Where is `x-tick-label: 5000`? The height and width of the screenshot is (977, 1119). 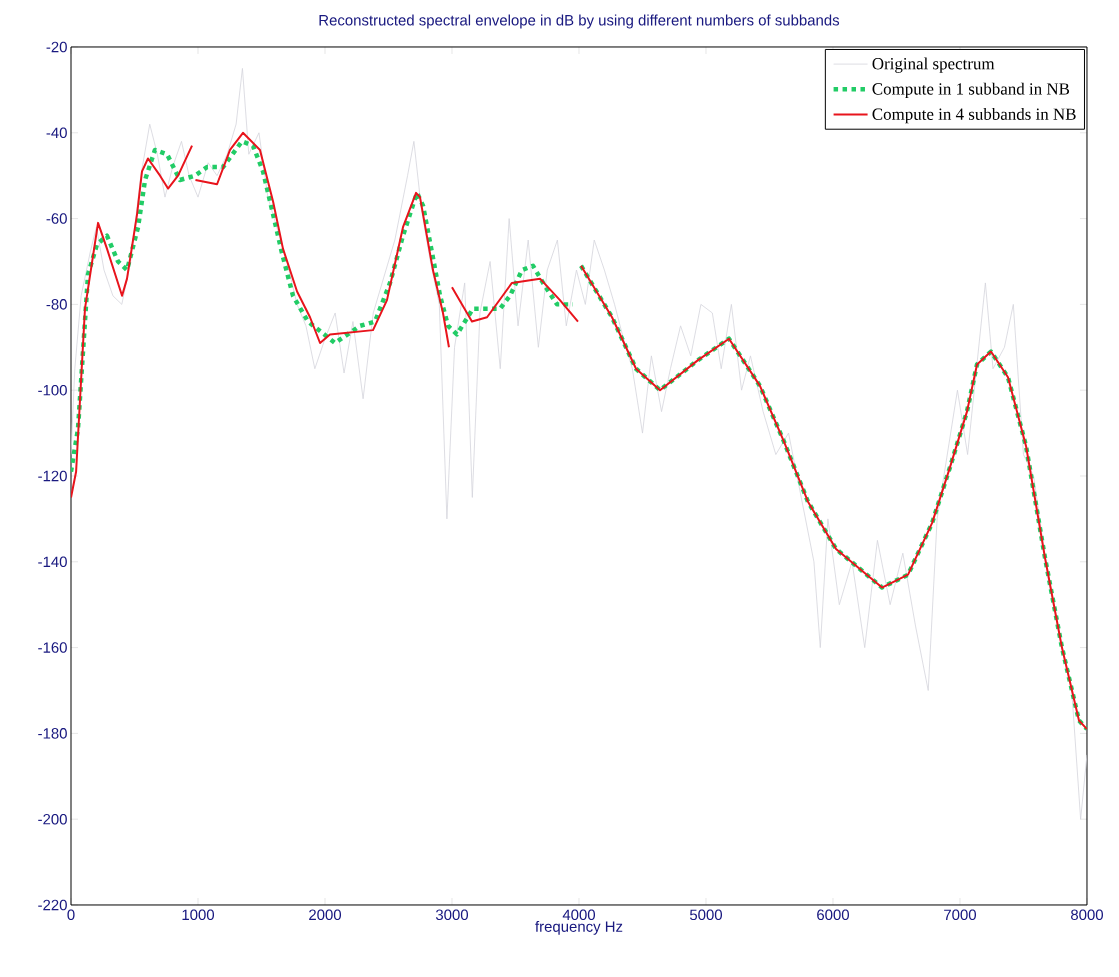
x-tick-label: 5000 is located at coordinates (706, 915).